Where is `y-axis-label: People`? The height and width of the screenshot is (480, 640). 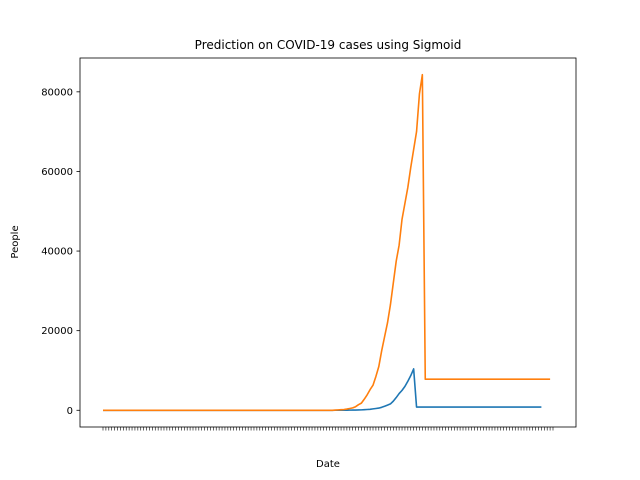 y-axis-label: People is located at coordinates (15, 241).